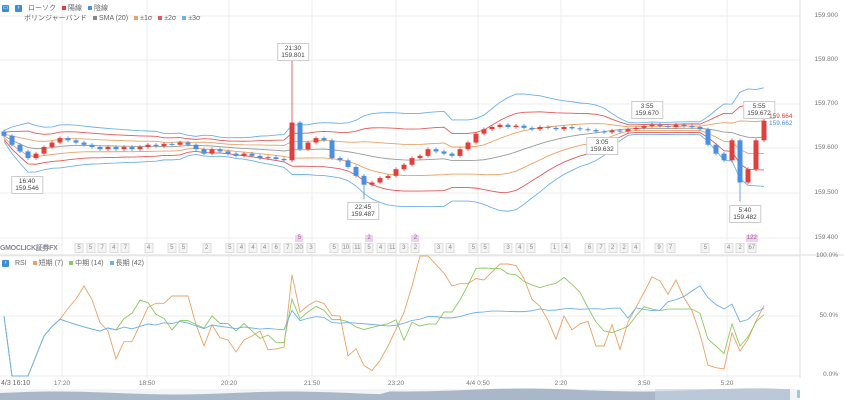  I want to click on volume-marker: 122, so click(751, 238).